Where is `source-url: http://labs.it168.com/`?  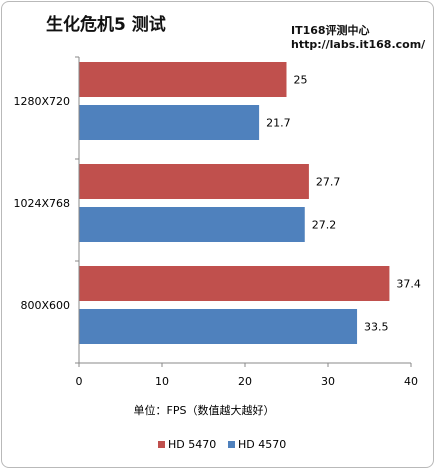
source-url: http://labs.it168.com/ is located at coordinates (358, 44).